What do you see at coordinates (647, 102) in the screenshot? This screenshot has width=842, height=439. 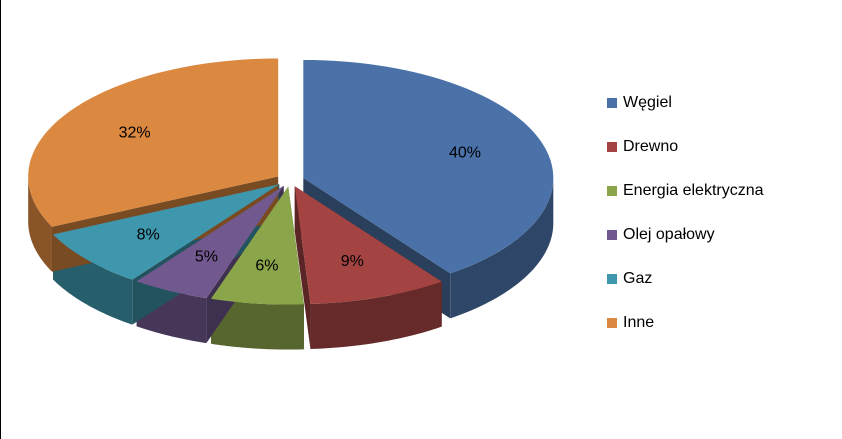 I see `legend-label: Węgiel` at bounding box center [647, 102].